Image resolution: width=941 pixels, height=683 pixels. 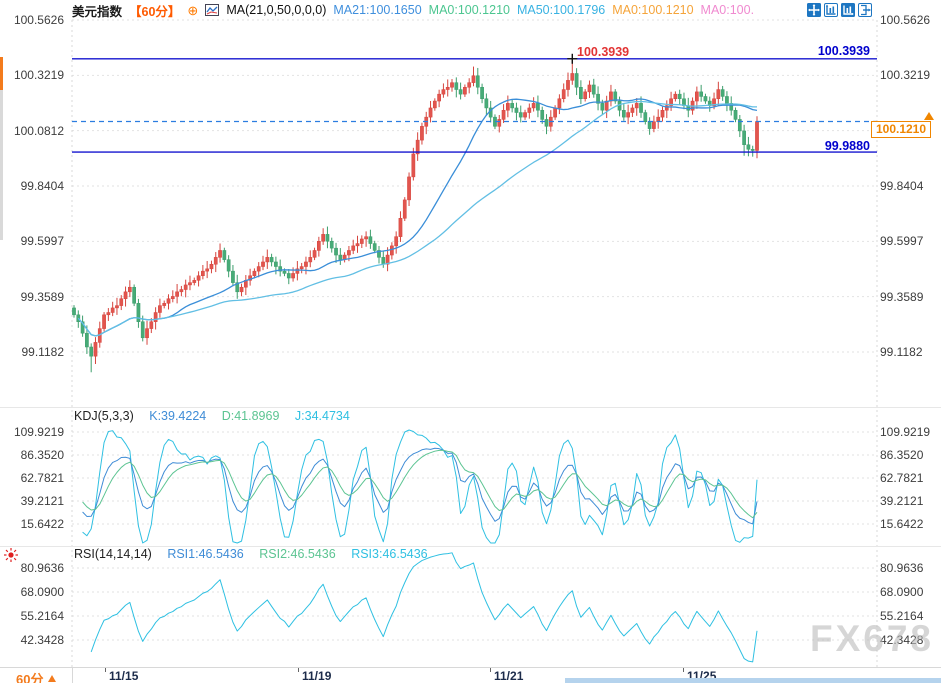 I want to click on datebar-separator, so click(x=72, y=675).